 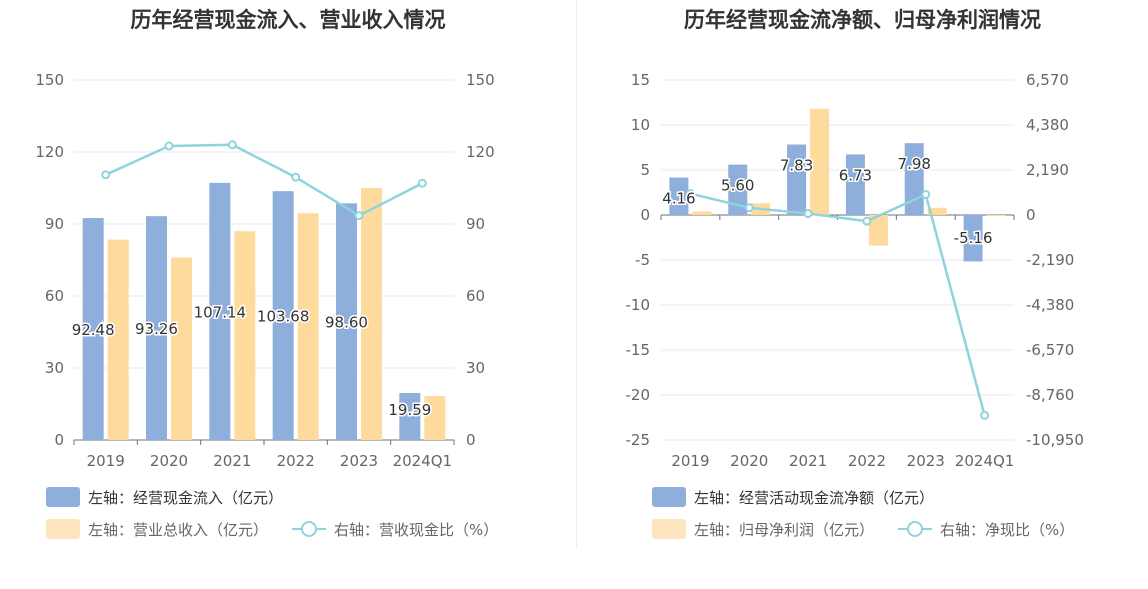 I want to click on chart-title: 历年经营现金流入、营业收入情况, so click(x=288, y=20).